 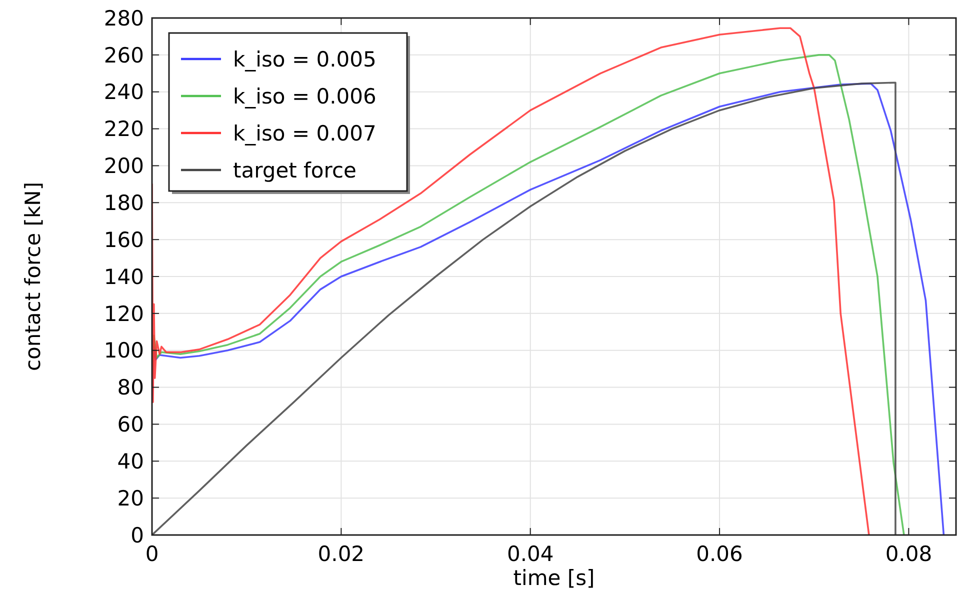 What do you see at coordinates (304, 96) in the screenshot?
I see `legend-label: k_iso = 0.006` at bounding box center [304, 96].